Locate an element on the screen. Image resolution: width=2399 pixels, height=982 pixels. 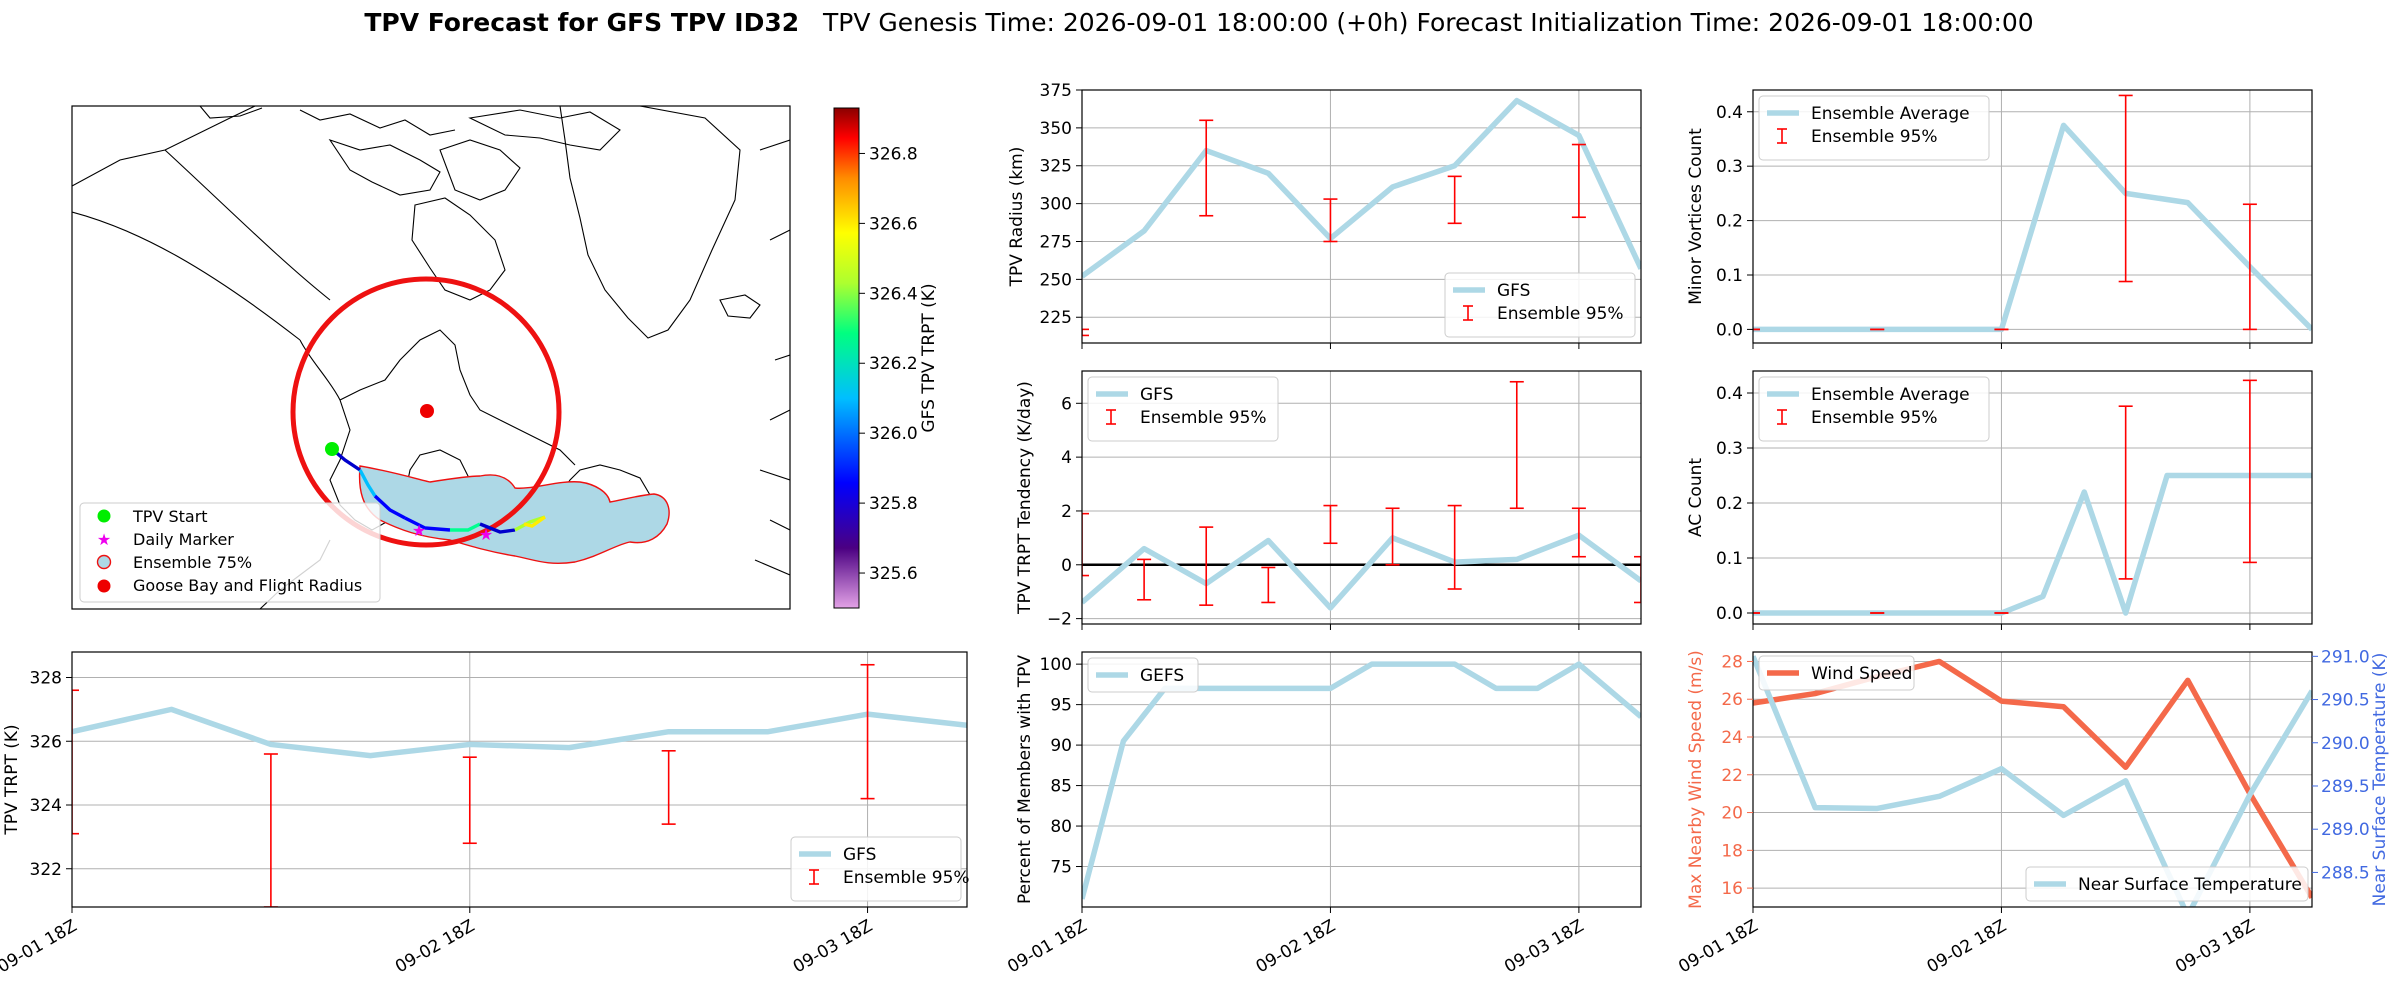
colorbar-ticks: 325.6 325.8 326.0 326.2 326.4 326.6 326.8 is located at coordinates (888, 364).